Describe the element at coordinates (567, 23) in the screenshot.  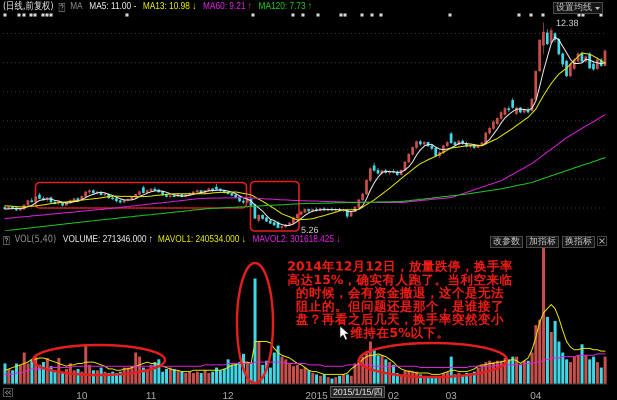
I see `annotation: 12.38` at that location.